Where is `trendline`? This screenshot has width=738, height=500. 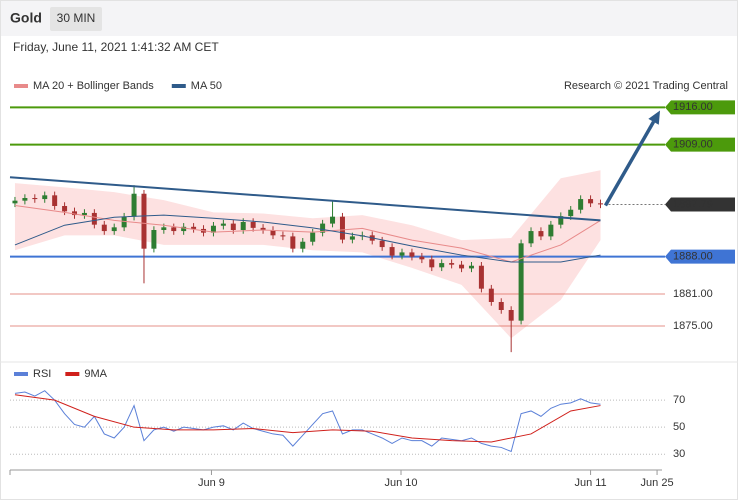 trendline is located at coordinates (305, 199).